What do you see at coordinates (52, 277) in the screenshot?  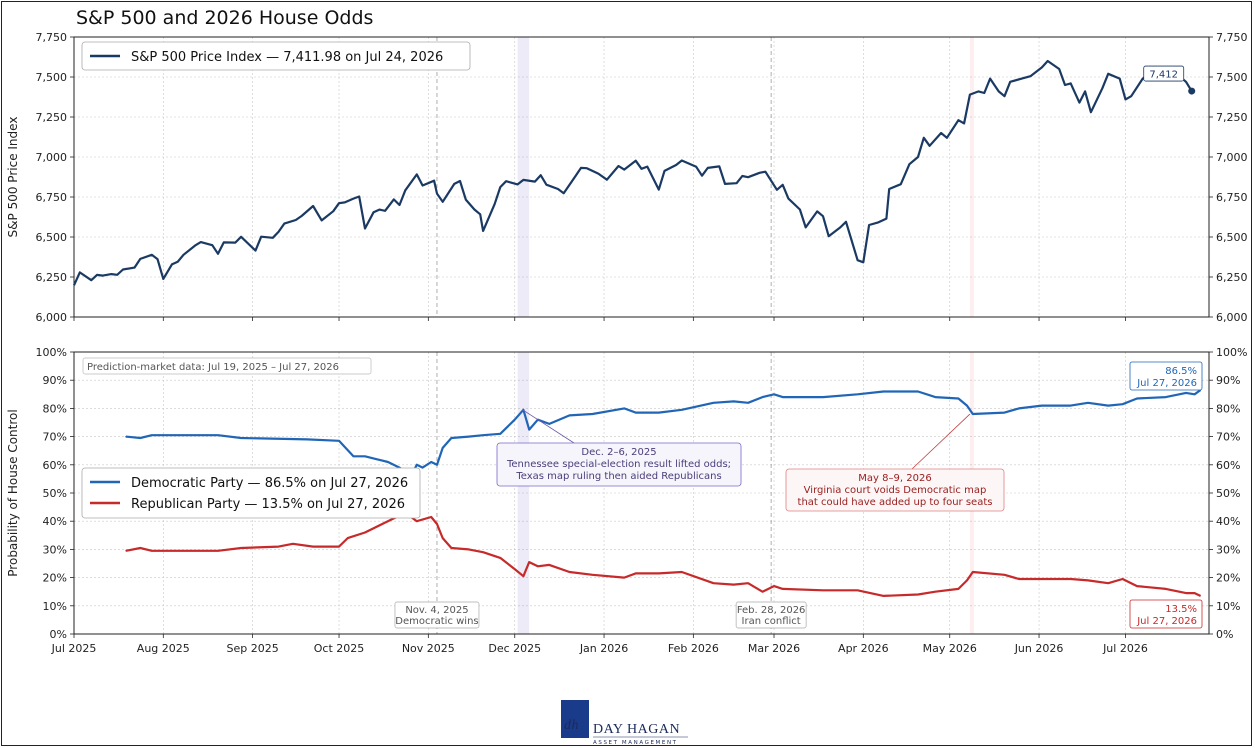 I see `y-tick-label-left: 6,250` at bounding box center [52, 277].